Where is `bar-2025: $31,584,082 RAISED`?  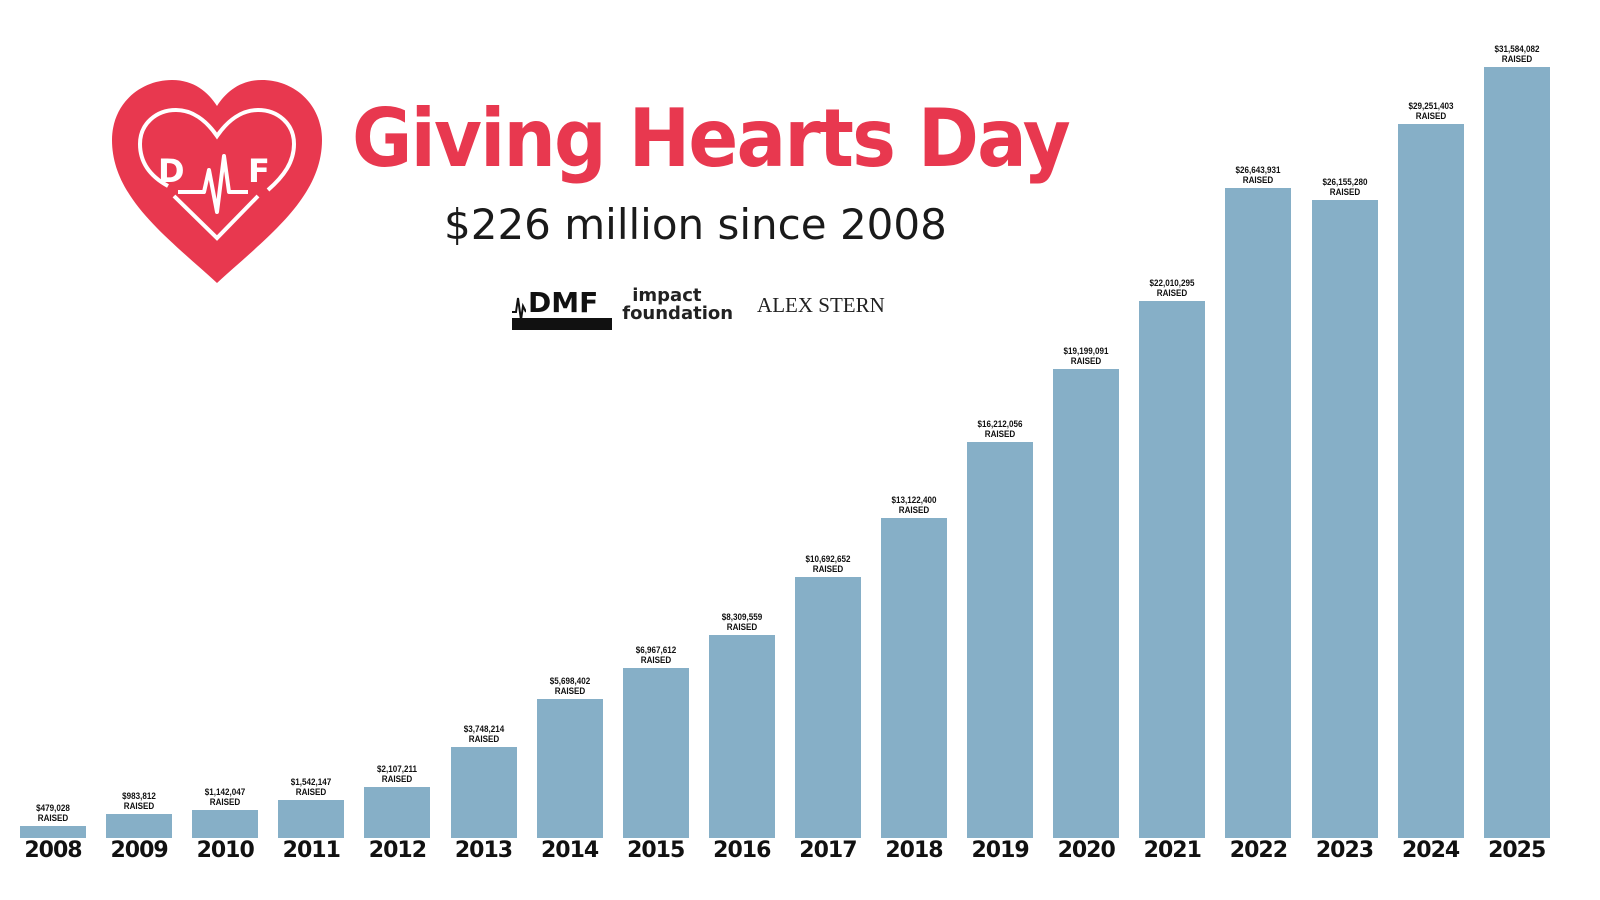
bar-2025: $31,584,082 RAISED is located at coordinates (1516, 441).